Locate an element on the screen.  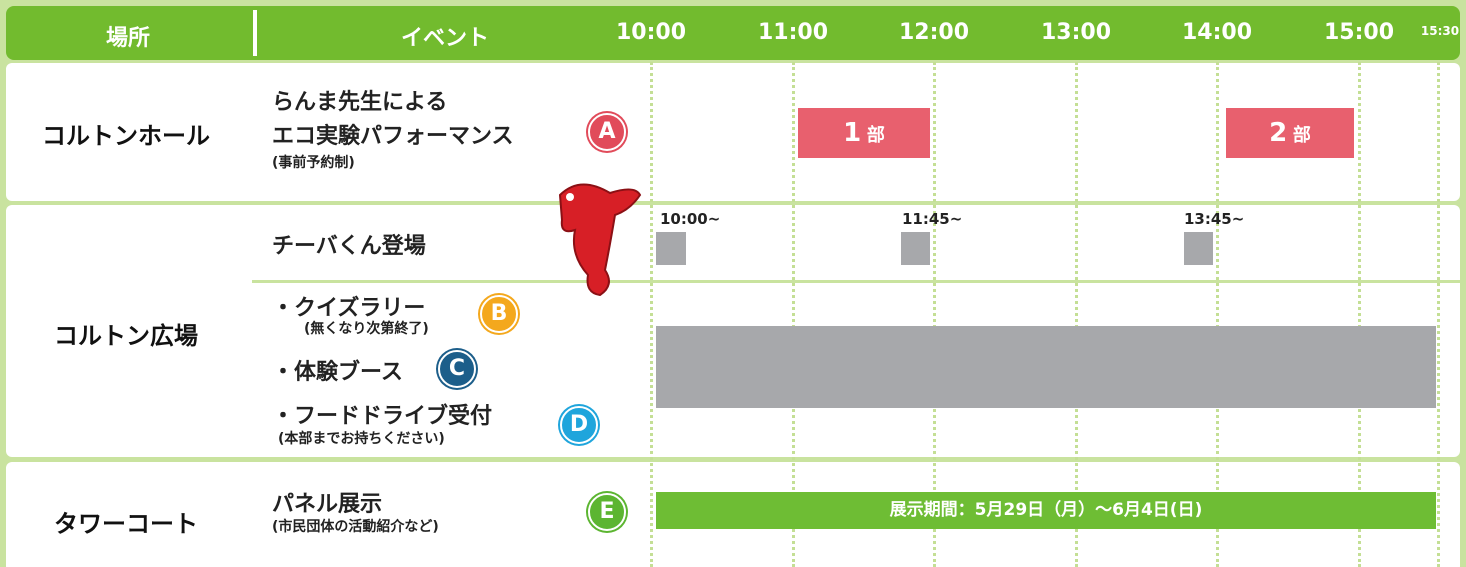
time-label: 12:00 is located at coordinates (934, 32).